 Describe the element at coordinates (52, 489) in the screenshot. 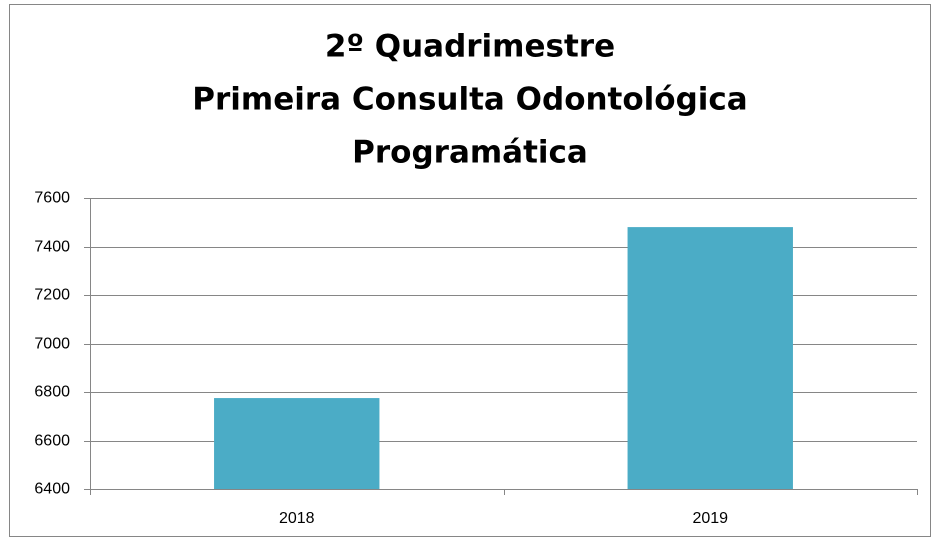

I see `y-tick-label: 6400` at that location.